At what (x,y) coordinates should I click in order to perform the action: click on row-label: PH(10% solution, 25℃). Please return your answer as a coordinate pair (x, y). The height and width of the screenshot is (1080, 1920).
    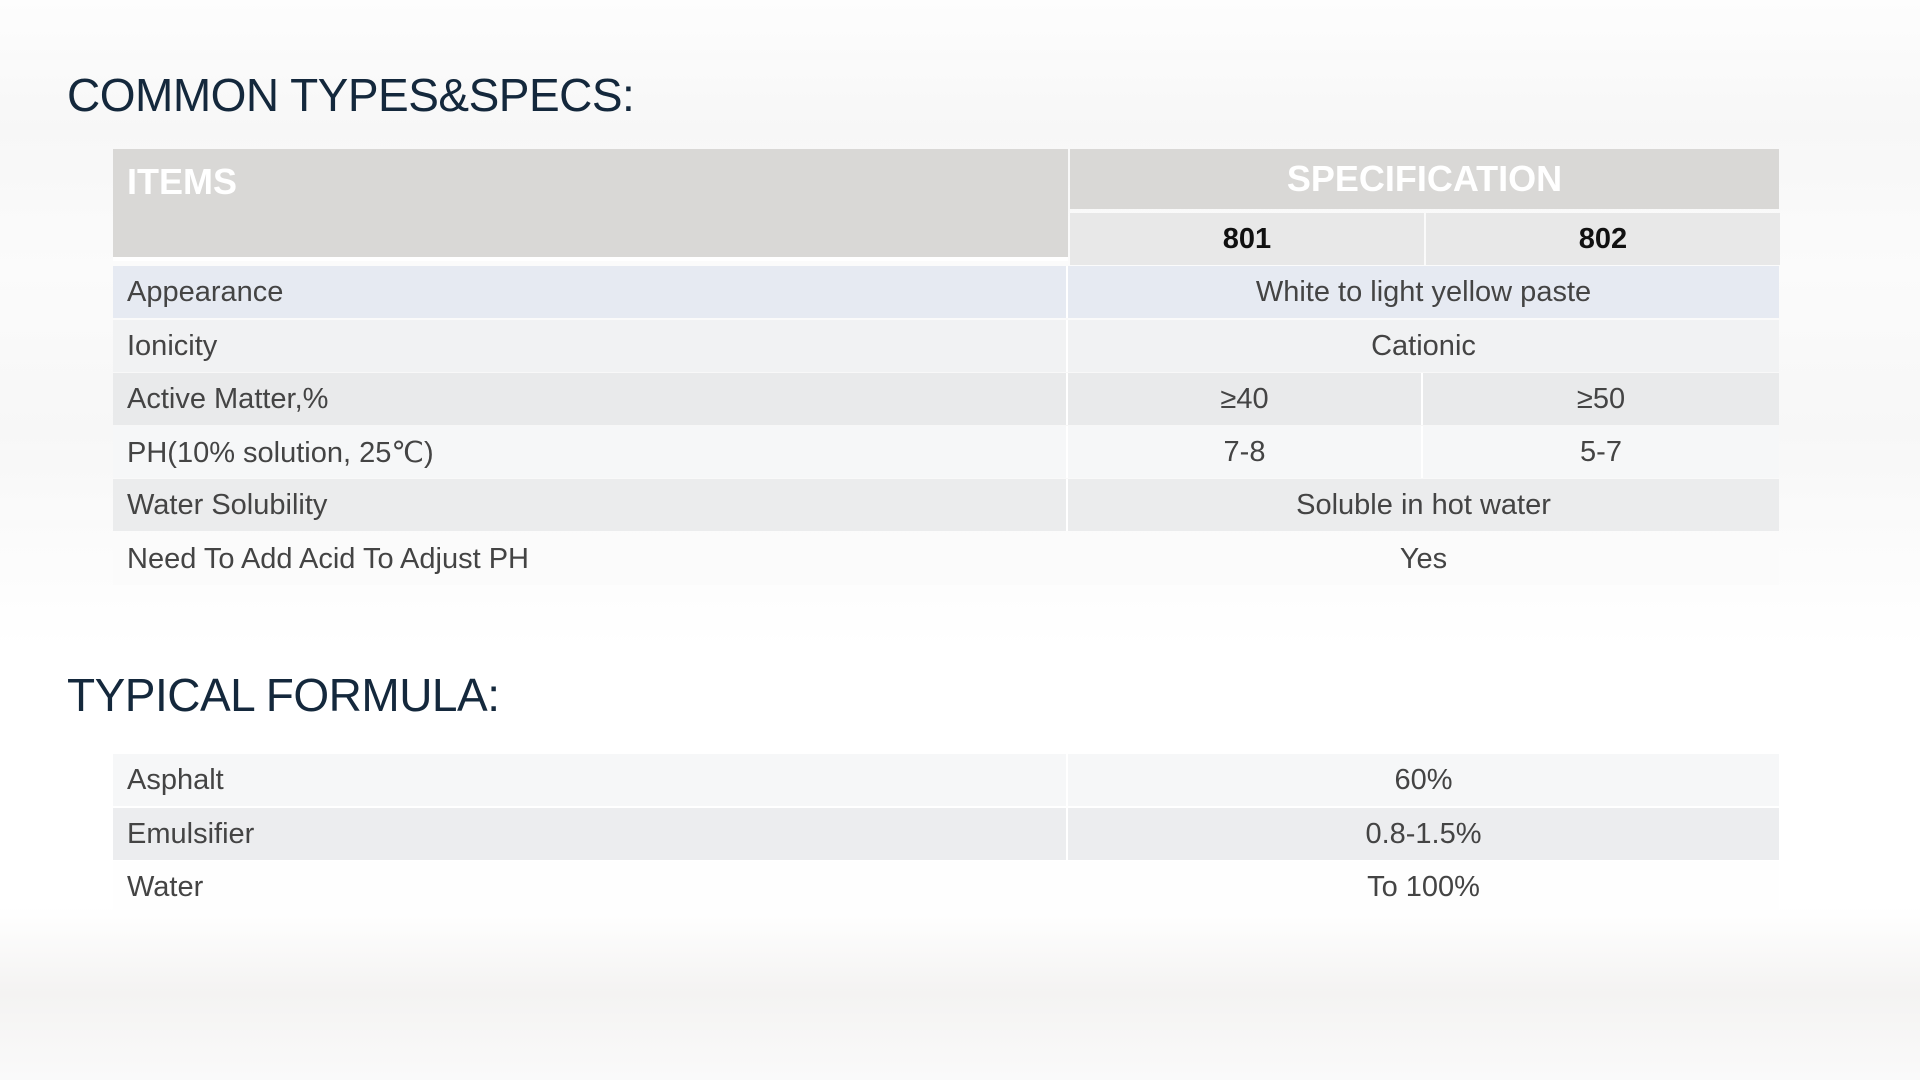
    Looking at the image, I should click on (590, 452).